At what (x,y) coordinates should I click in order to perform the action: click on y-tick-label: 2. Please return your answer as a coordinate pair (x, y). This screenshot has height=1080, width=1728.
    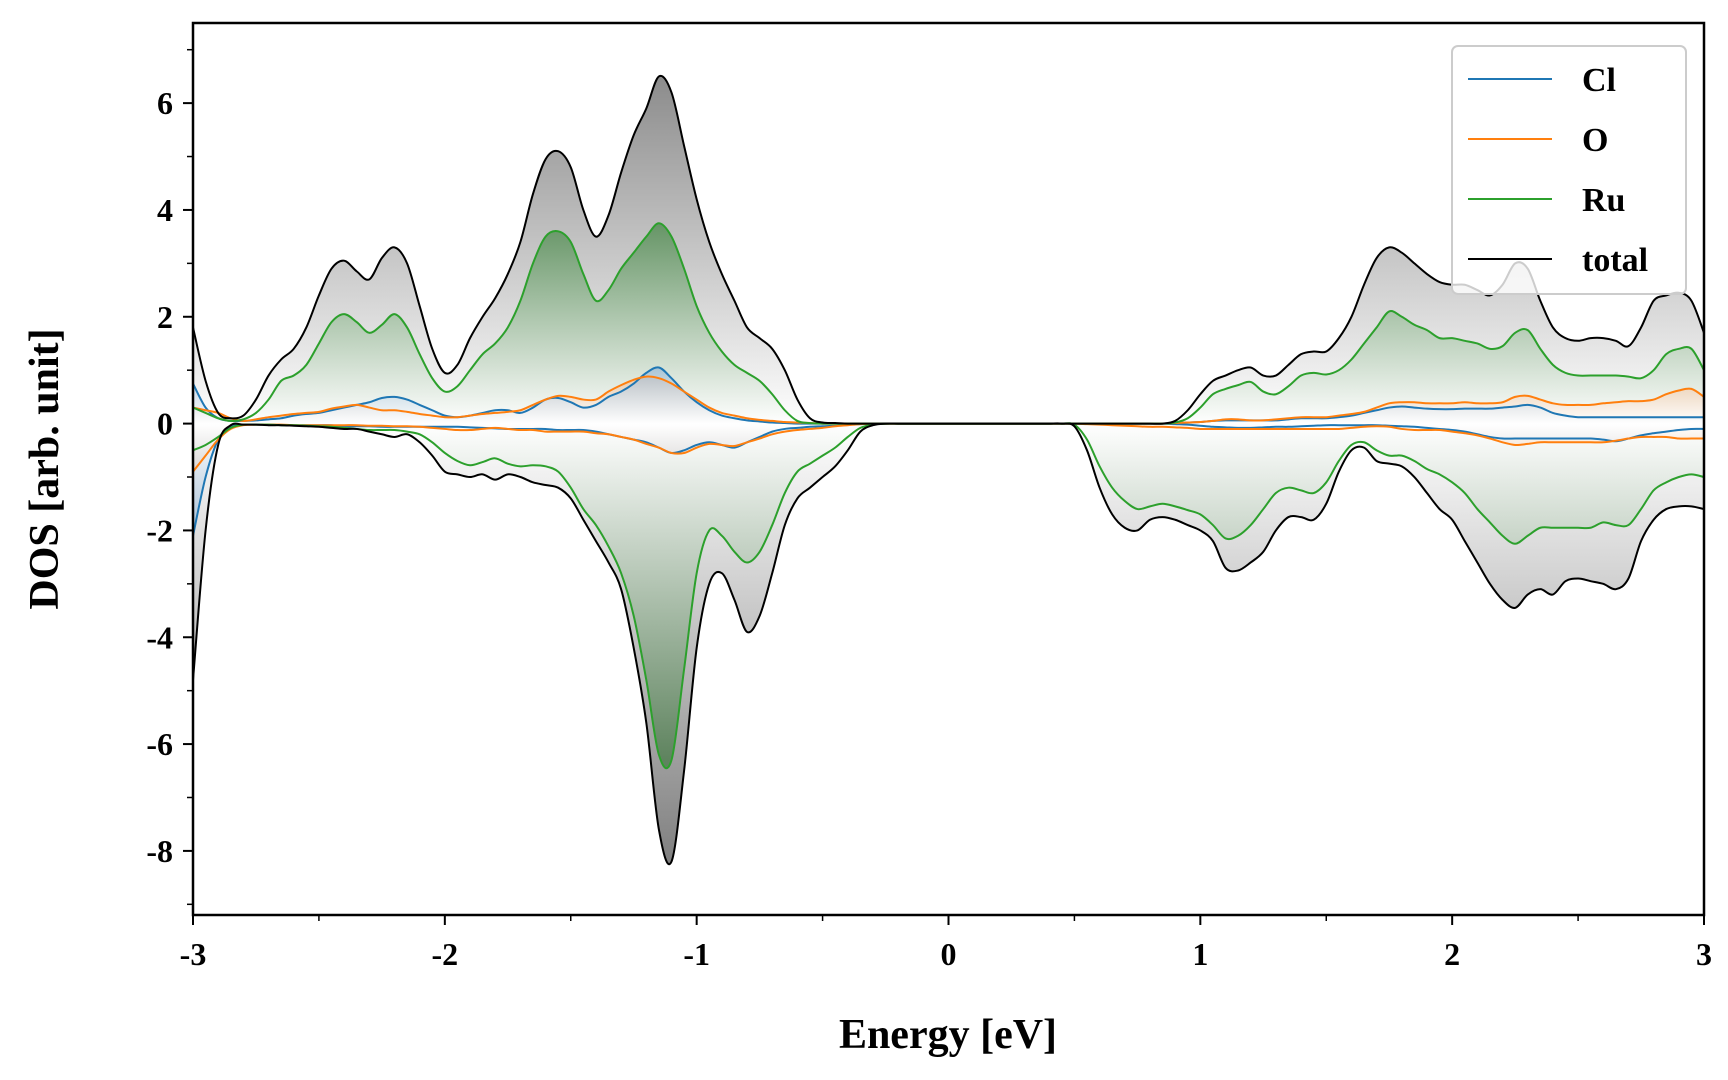
    Looking at the image, I should click on (165, 317).